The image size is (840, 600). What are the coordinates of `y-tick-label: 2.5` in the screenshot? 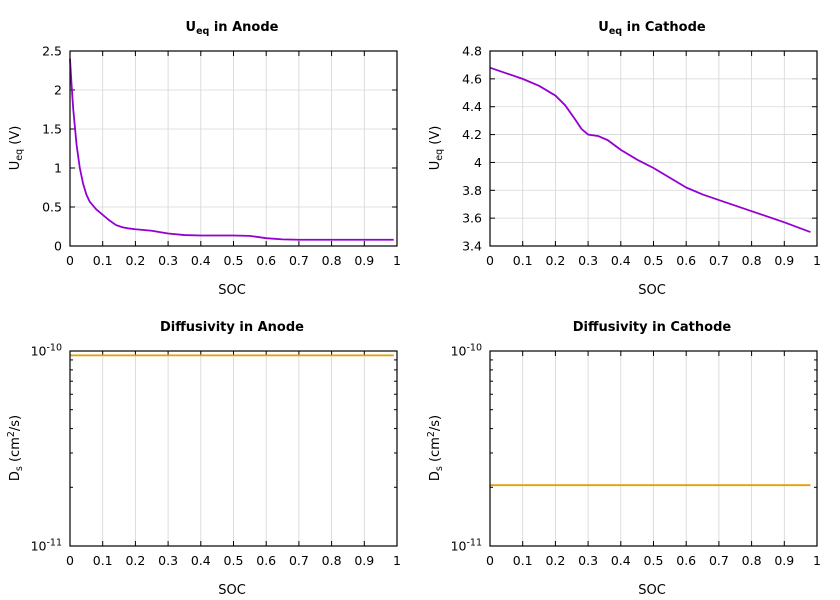 It's located at (52, 51).